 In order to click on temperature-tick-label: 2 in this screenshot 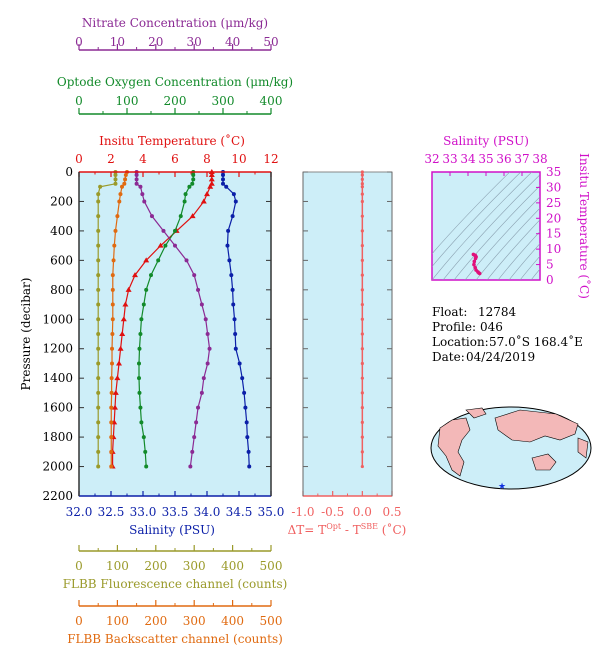, I will do `click(111, 159)`.